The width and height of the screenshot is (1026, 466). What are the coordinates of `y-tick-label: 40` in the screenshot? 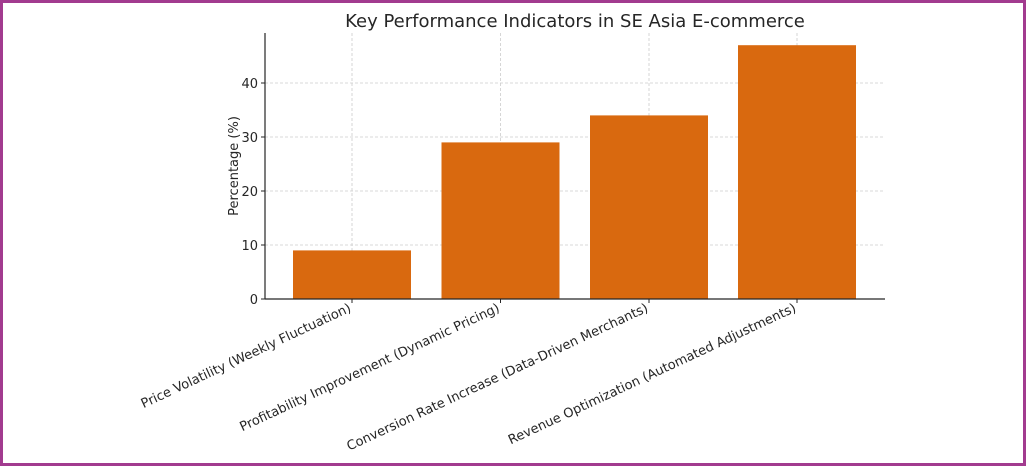 It's located at (249, 84).